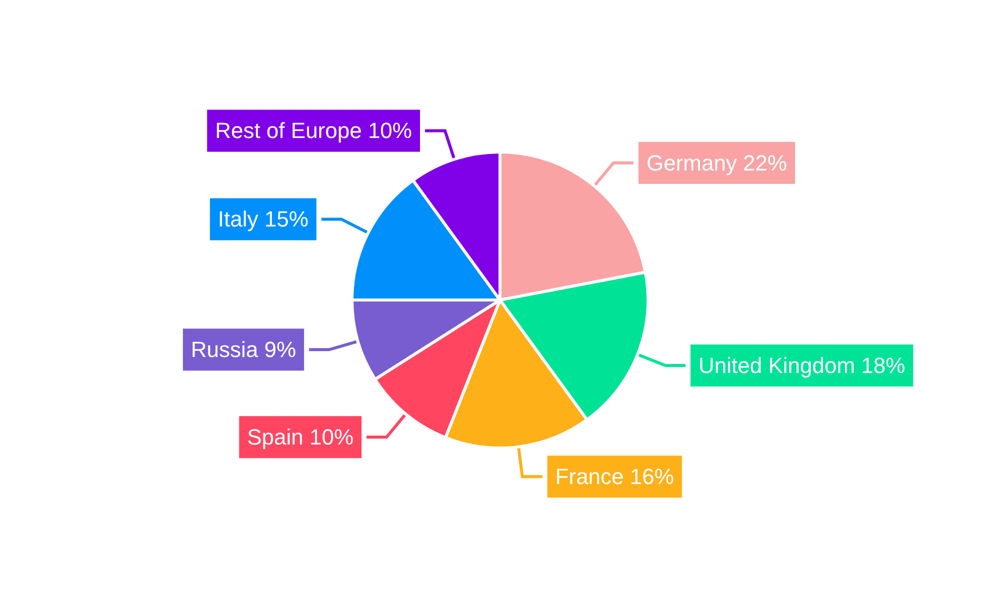 The image size is (1000, 600). What do you see at coordinates (717, 163) in the screenshot?
I see `slice-label: Germany 22%` at bounding box center [717, 163].